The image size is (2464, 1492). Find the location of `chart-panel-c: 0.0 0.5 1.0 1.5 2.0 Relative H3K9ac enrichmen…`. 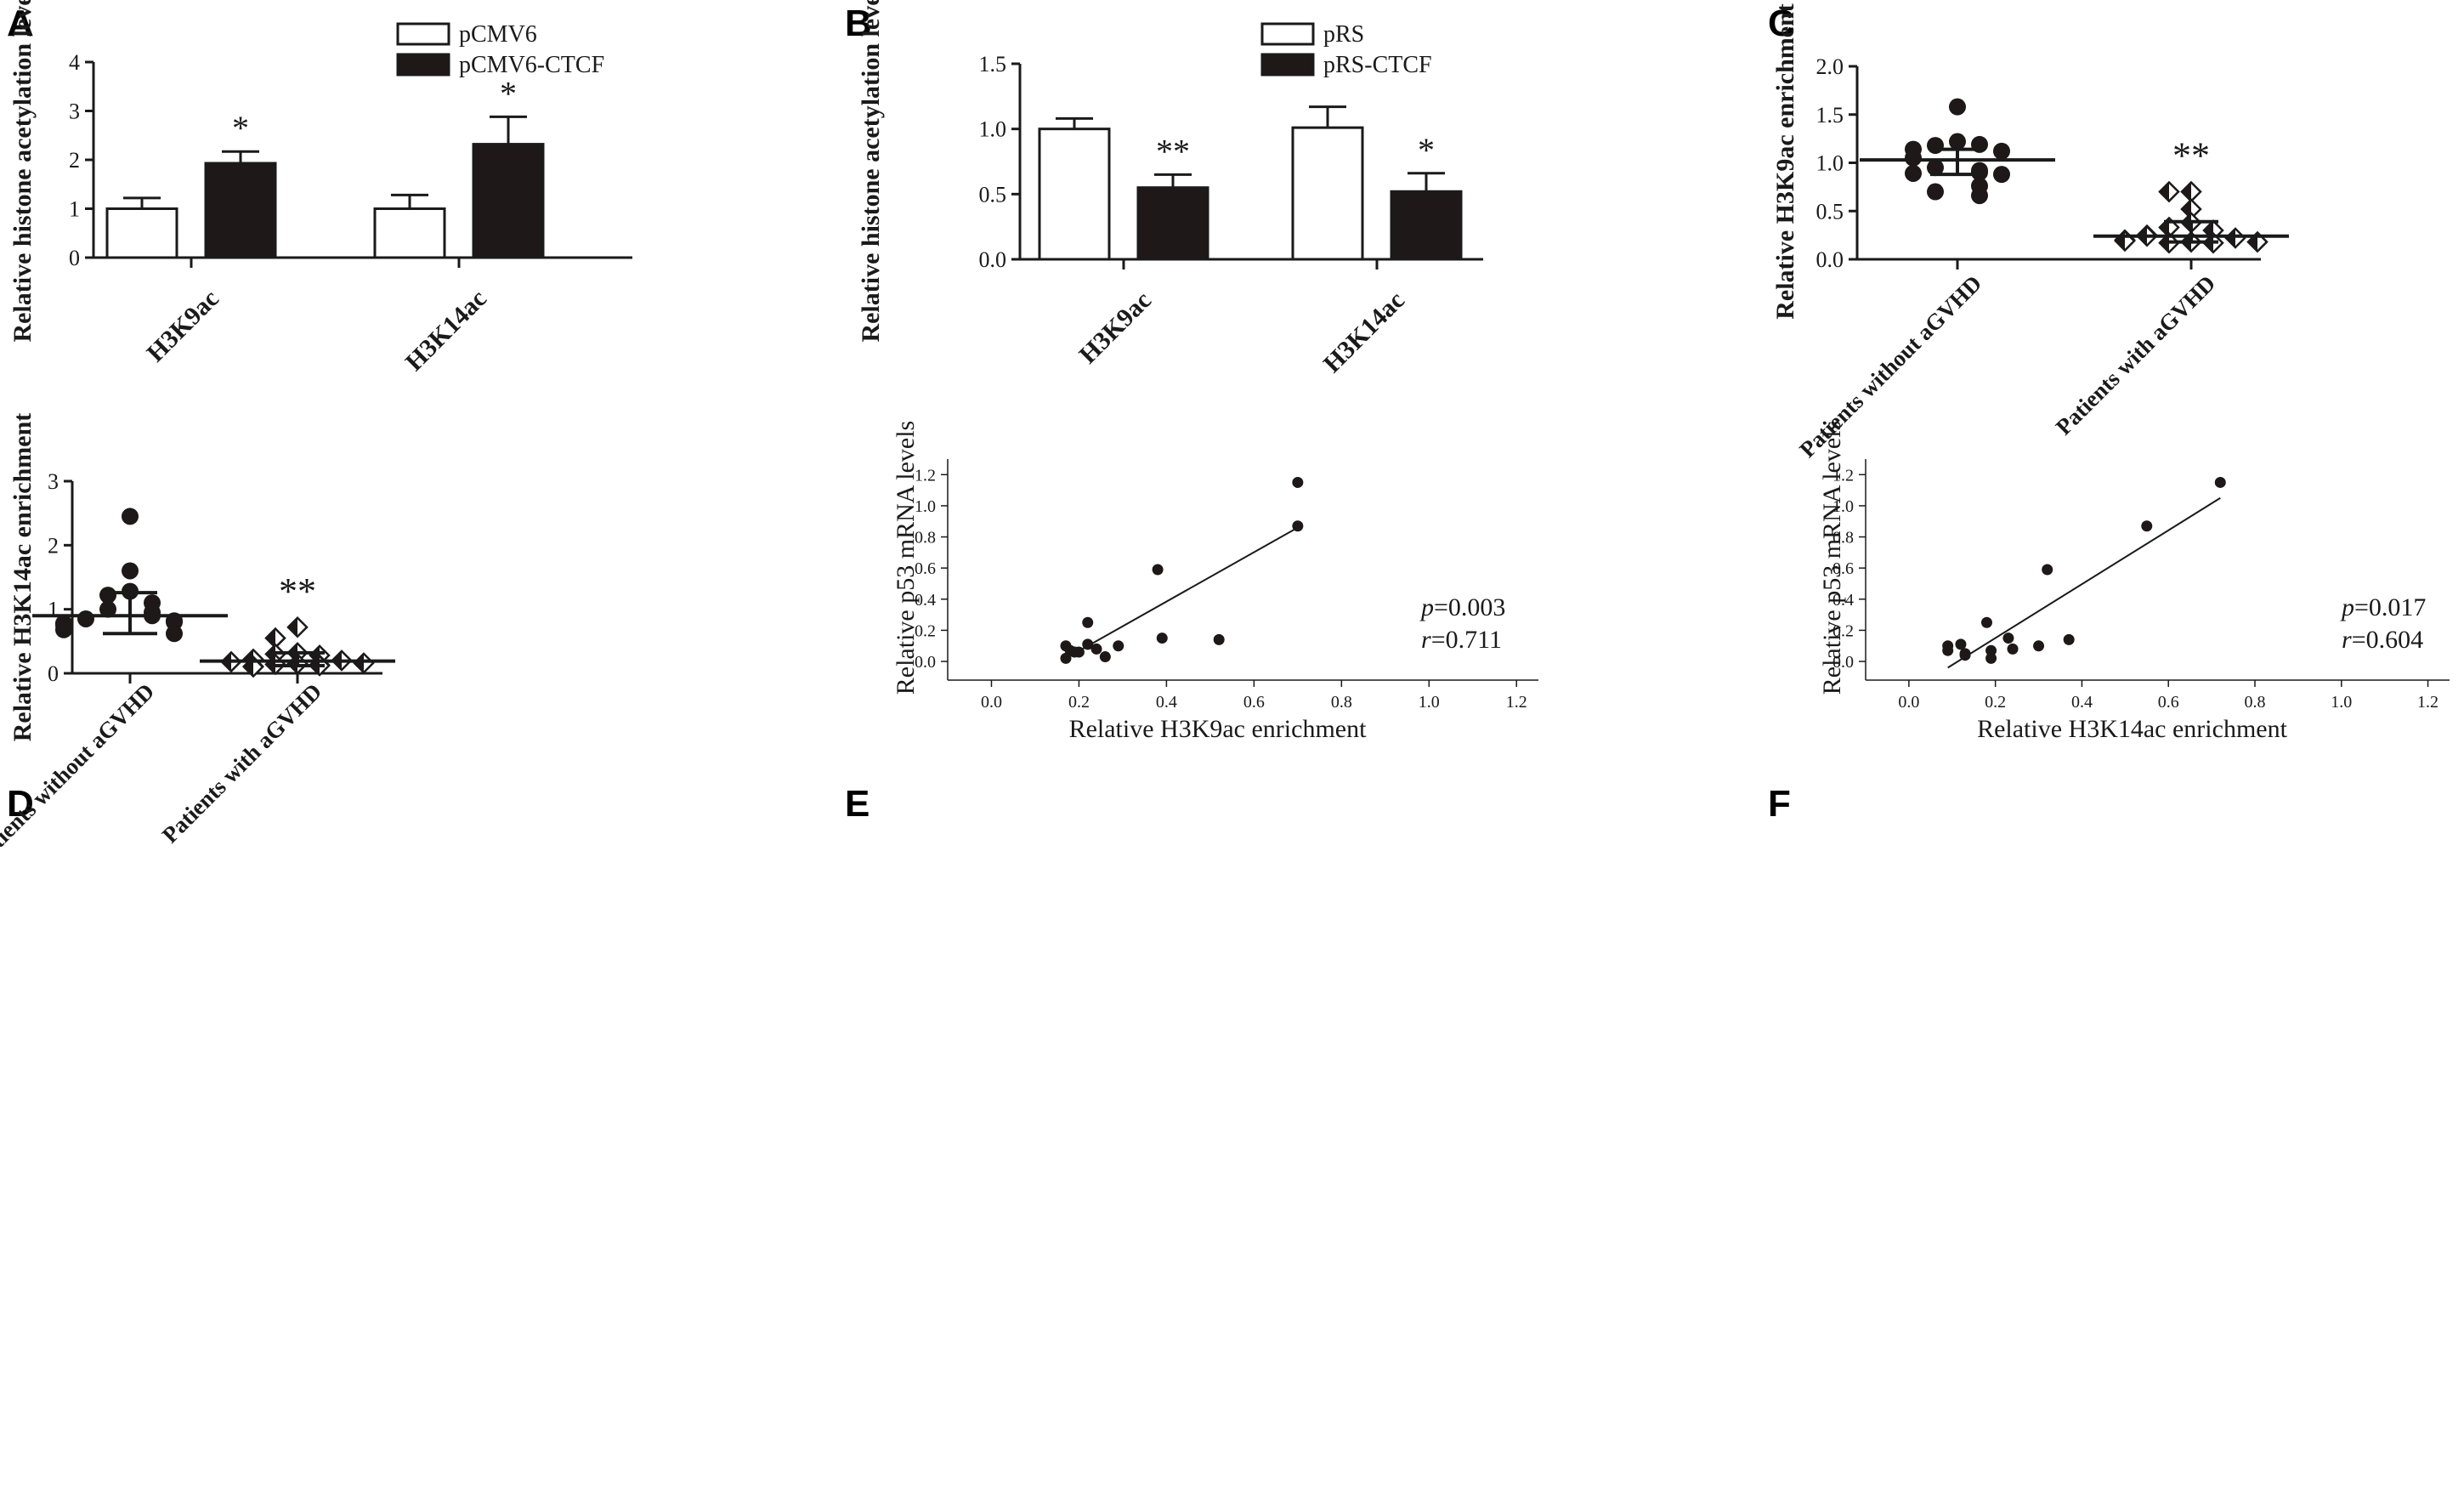

chart-panel-c: 0.0 0.5 1.0 1.5 2.0 Relative H3K9ac enrichmen… is located at coordinates (2030, 232).